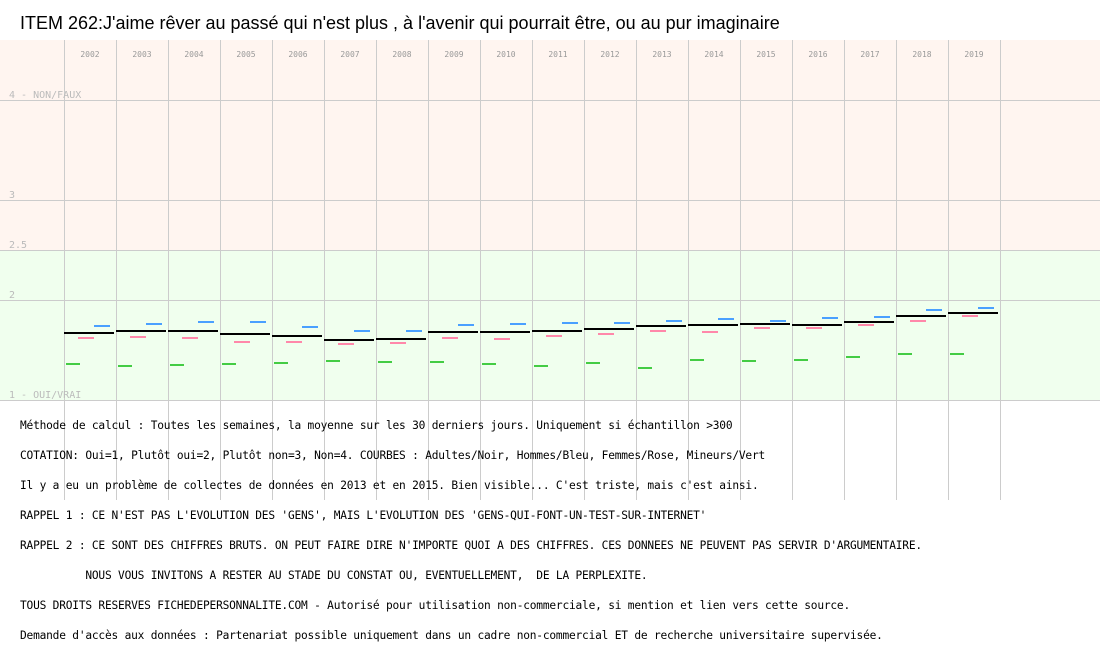 The height and width of the screenshot is (651, 1100). I want to click on y-tick-label: 2, so click(12, 295).